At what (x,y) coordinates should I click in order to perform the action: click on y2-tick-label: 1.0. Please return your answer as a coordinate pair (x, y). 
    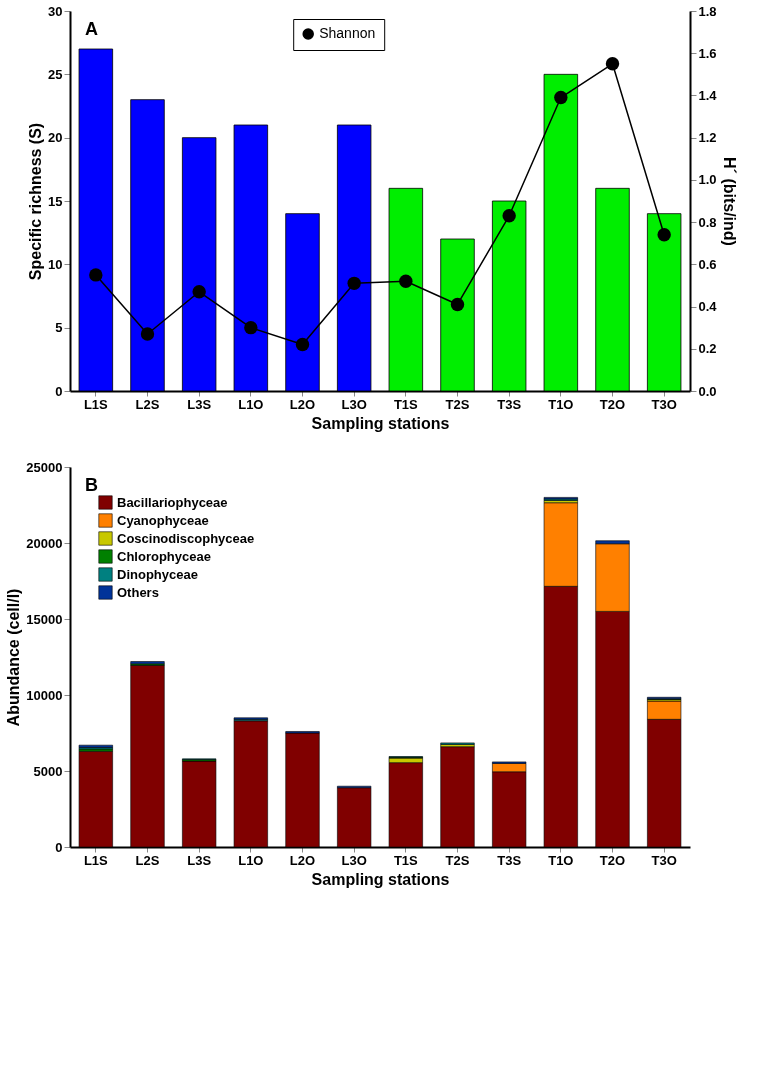
    Looking at the image, I should click on (707, 180).